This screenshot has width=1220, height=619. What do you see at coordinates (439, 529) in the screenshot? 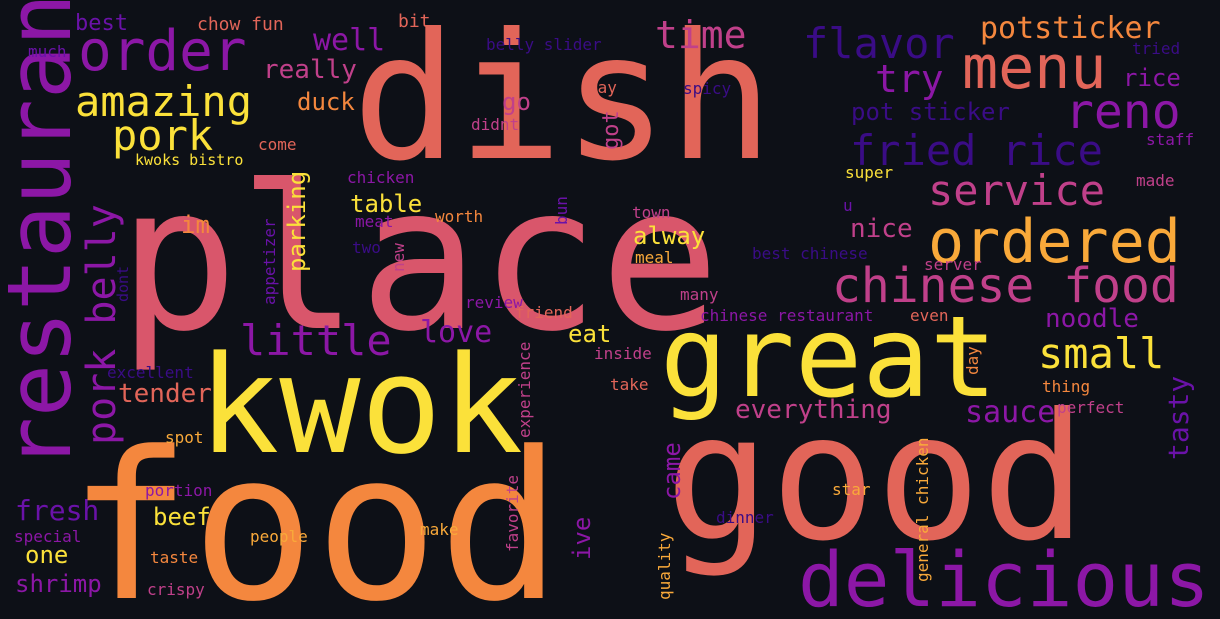
I see `word-make: make` at bounding box center [439, 529].